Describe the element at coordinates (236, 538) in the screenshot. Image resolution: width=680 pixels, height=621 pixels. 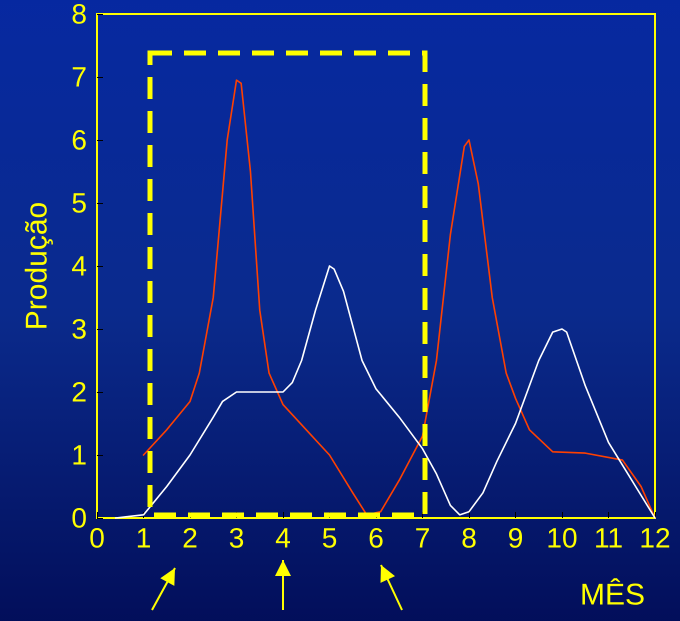
I see `x-tick-label: 3` at that location.